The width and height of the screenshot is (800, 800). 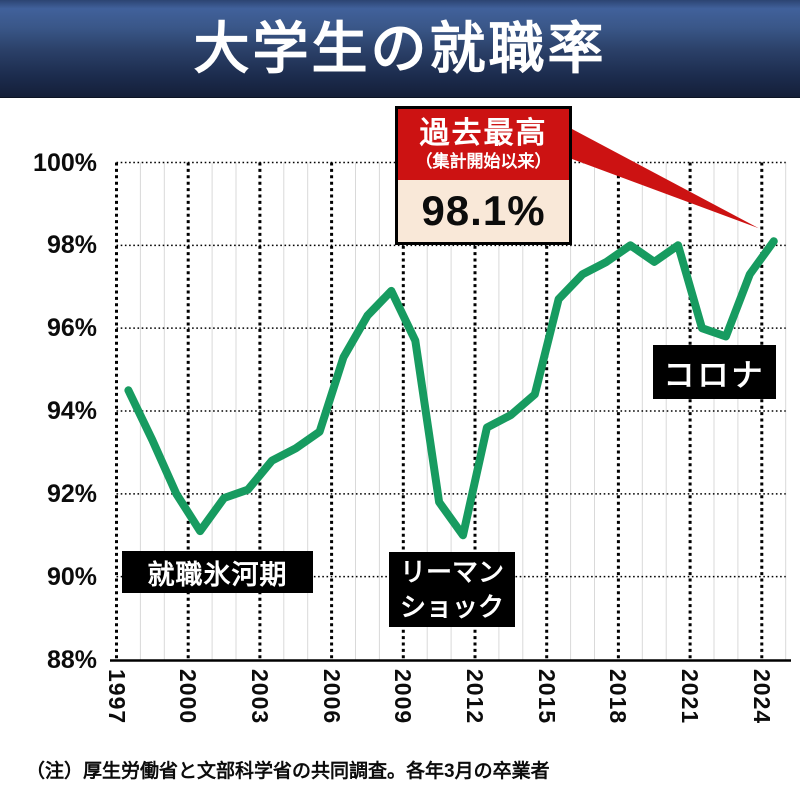 I want to click on callout-body: 98.1%, so click(x=483, y=211).